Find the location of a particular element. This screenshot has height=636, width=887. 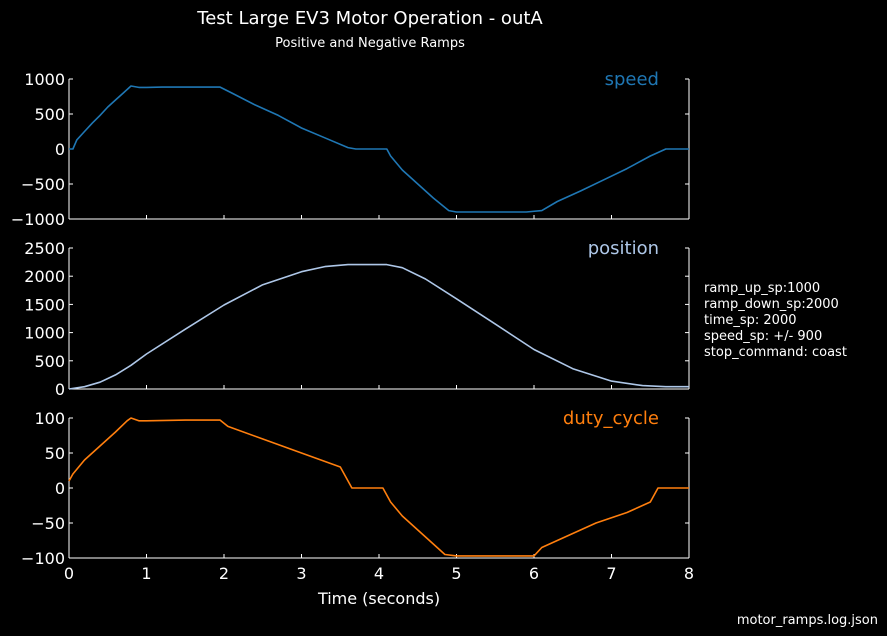

settings-line: time_sp: 2000 is located at coordinates (750, 320).